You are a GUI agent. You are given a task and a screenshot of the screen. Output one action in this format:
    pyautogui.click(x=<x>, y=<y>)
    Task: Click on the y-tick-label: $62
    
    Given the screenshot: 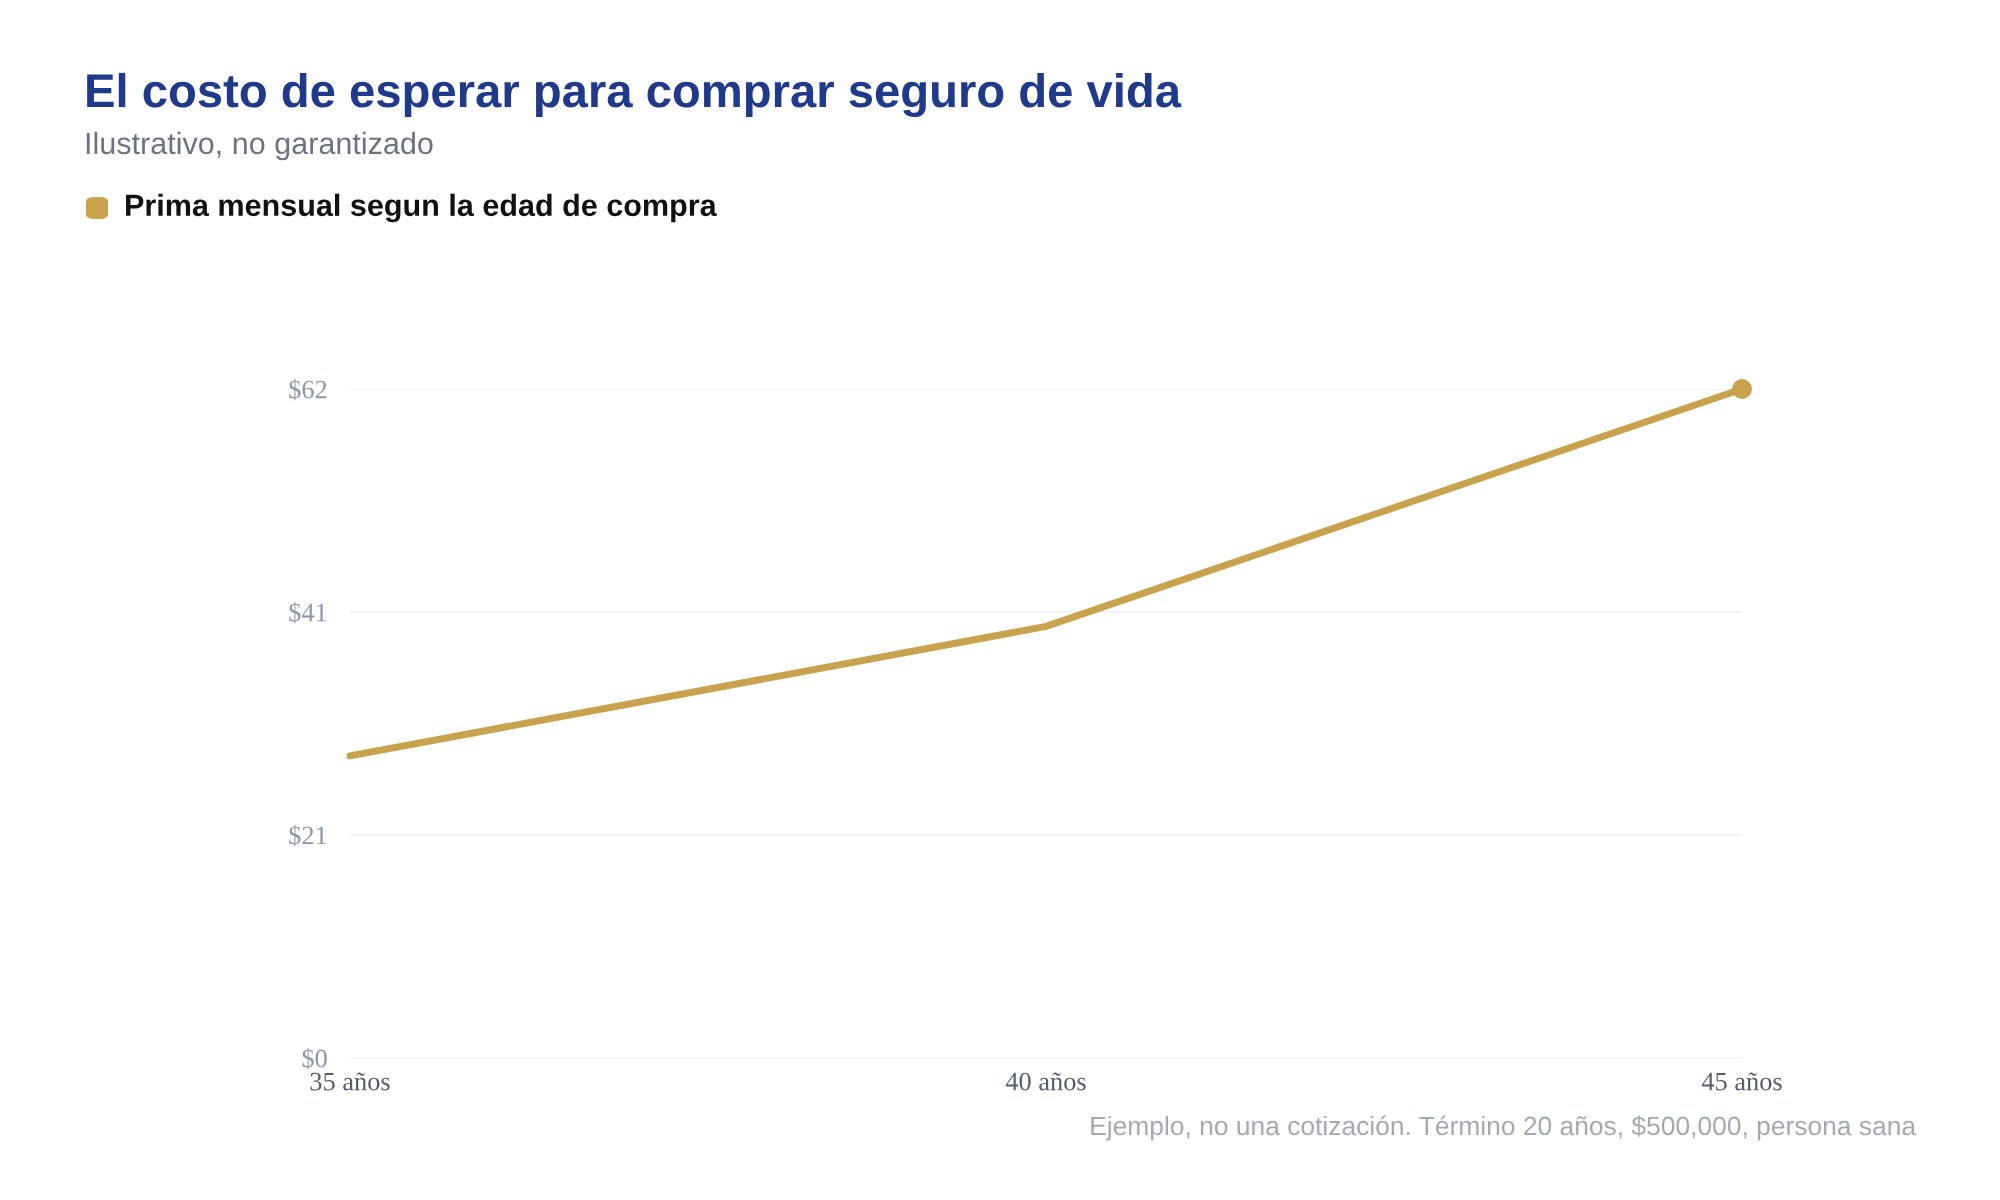 What is the action you would take?
    pyautogui.click(x=308, y=390)
    